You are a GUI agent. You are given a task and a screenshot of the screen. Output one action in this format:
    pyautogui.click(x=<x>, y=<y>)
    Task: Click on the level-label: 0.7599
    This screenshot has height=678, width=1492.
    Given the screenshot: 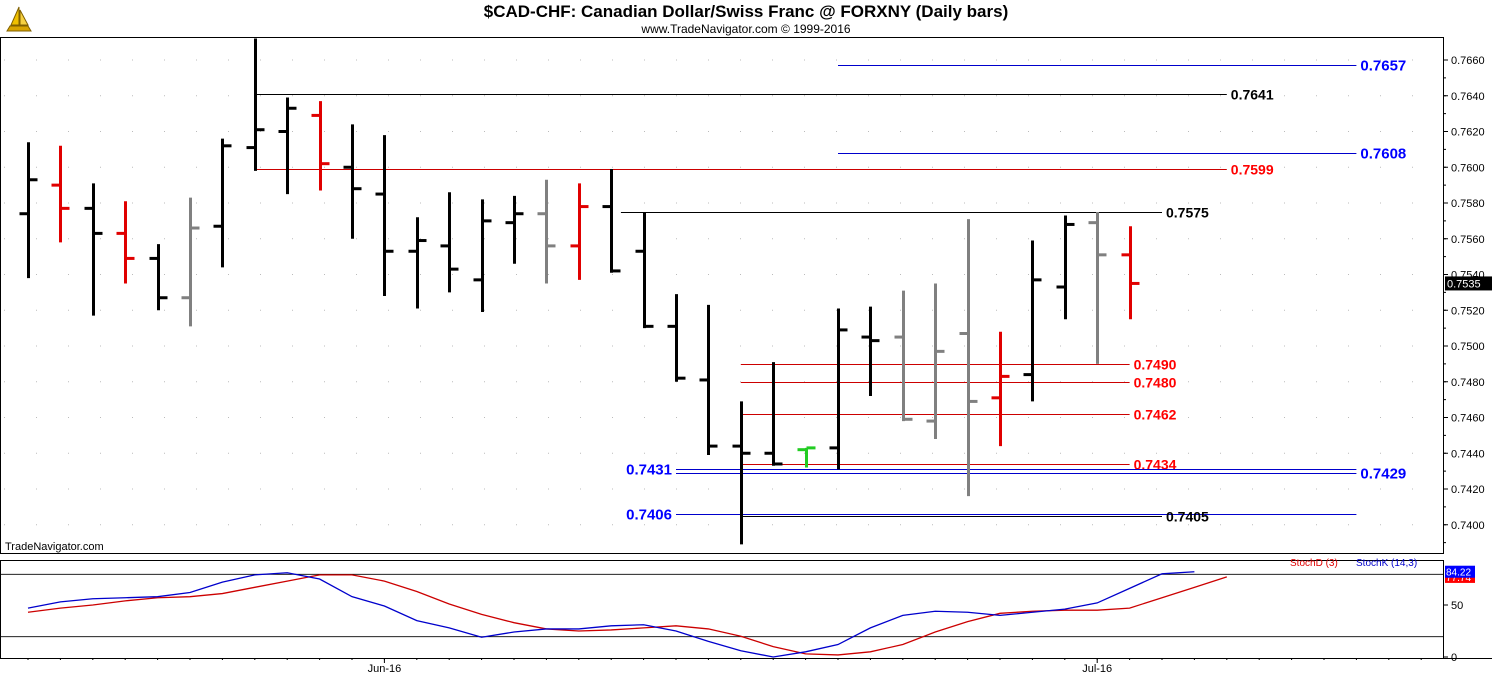 What is the action you would take?
    pyautogui.click(x=1252, y=170)
    